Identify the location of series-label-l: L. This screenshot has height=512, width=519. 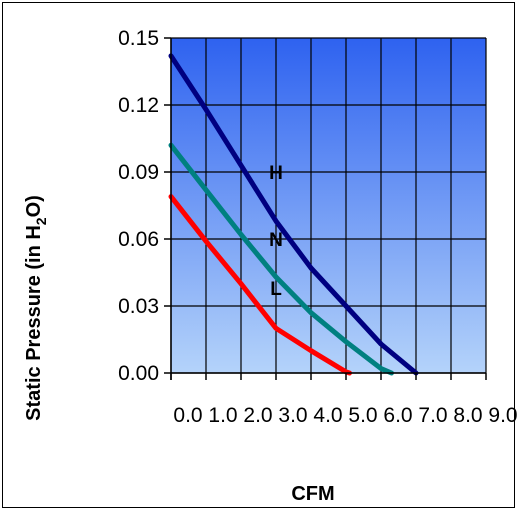
(276, 289).